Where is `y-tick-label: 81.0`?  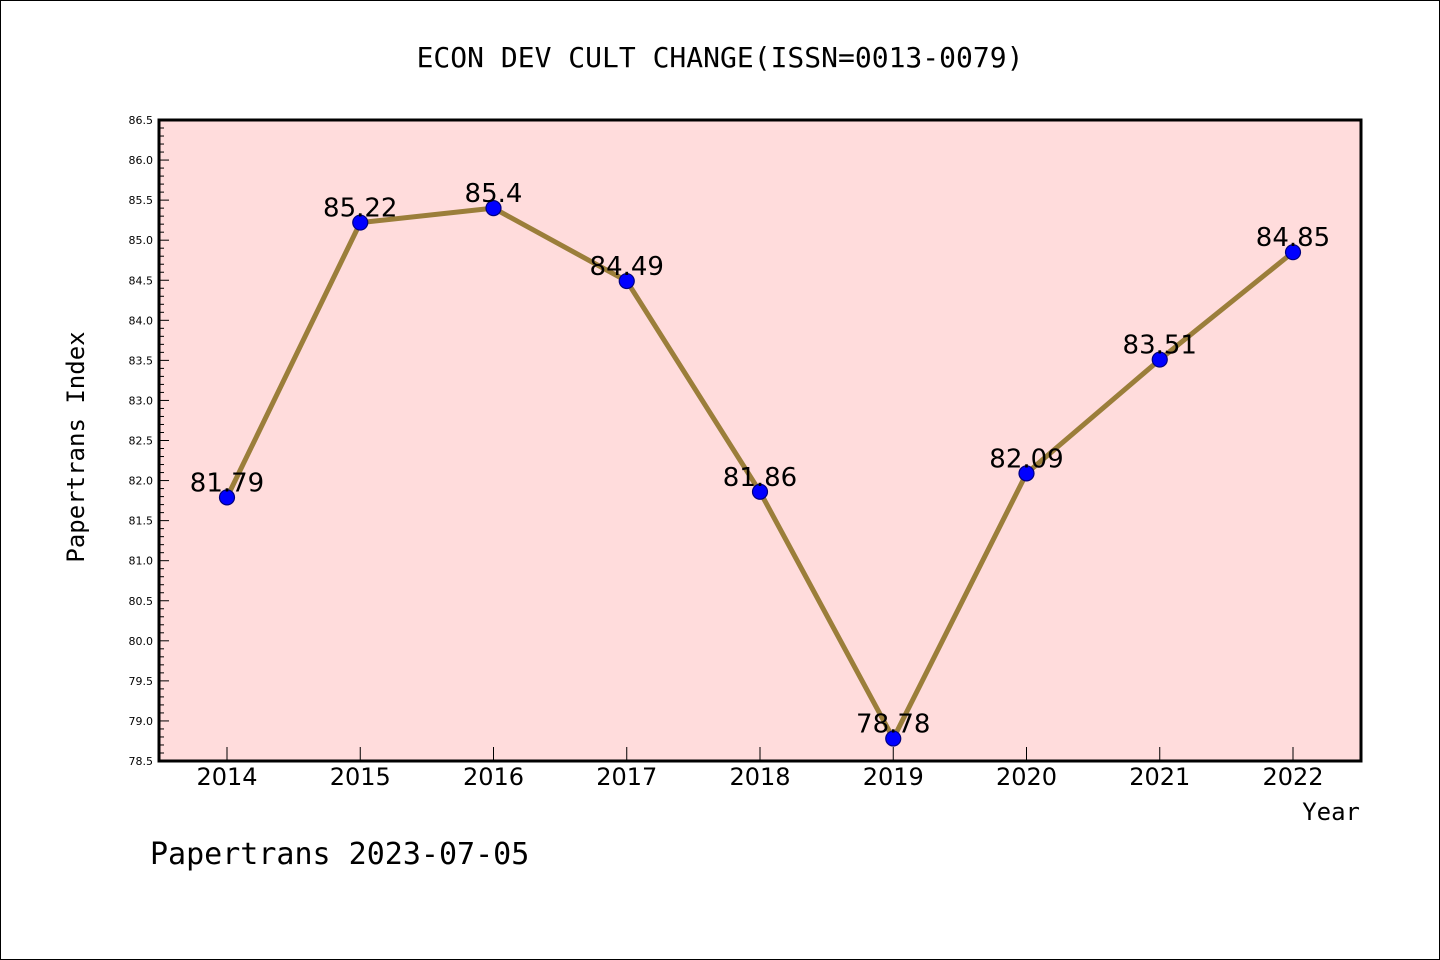
y-tick-label: 81.0 is located at coordinates (141, 561).